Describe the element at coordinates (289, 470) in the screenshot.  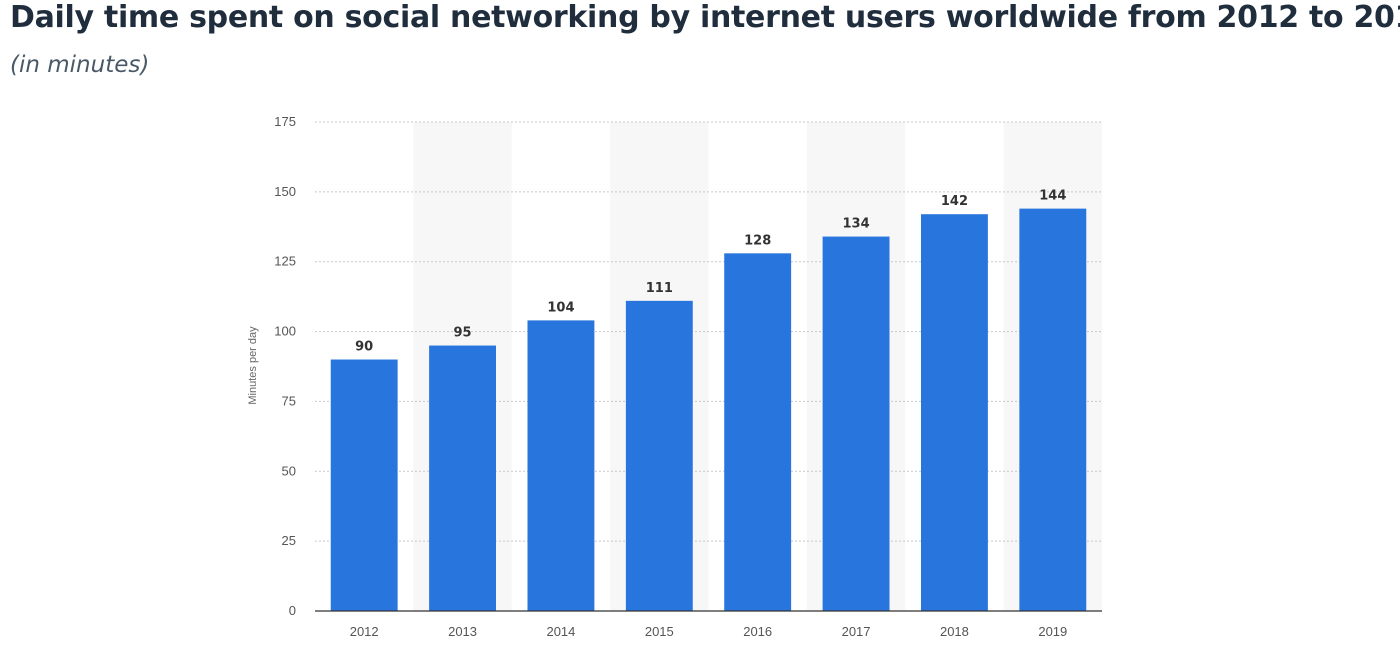
I see `y-tick-label: 50` at that location.